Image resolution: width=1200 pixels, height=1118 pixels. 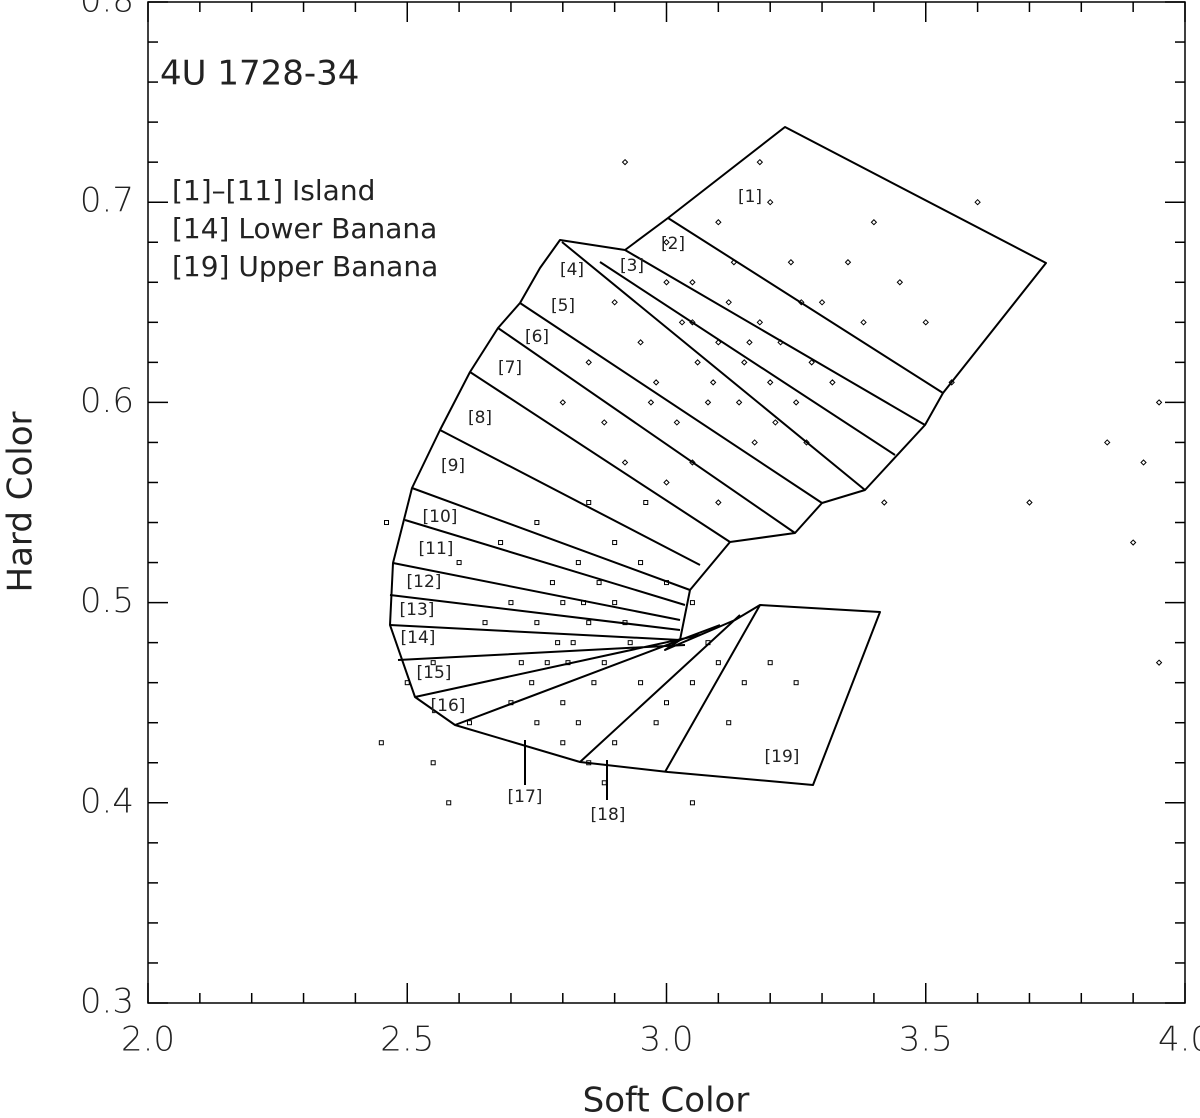 I want to click on region-label: [10], so click(x=440, y=517).